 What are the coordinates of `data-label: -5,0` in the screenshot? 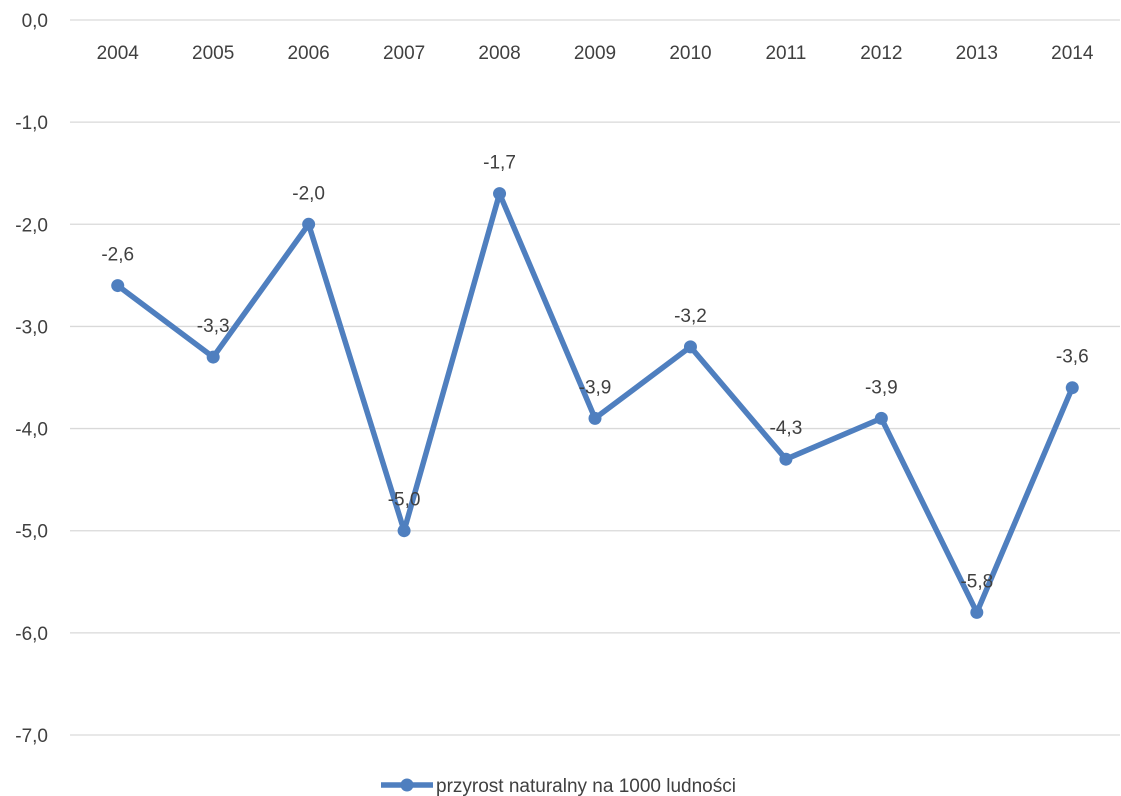 It's located at (404, 500).